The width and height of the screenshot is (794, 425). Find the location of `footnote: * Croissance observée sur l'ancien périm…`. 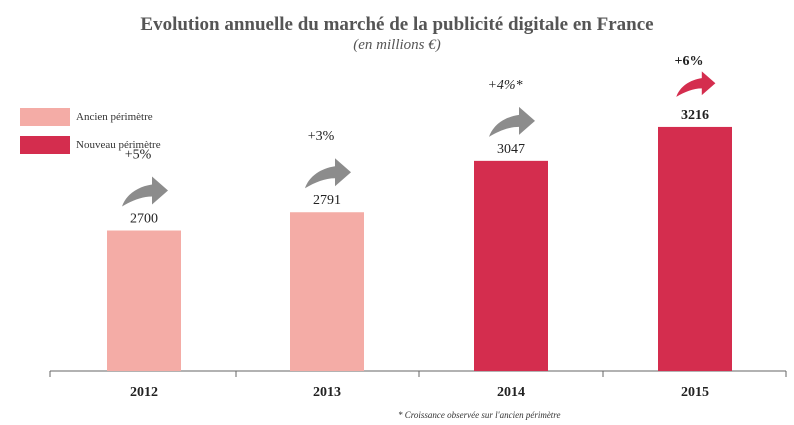

footnote: * Croissance observée sur l'ancien périm… is located at coordinates (479, 415).